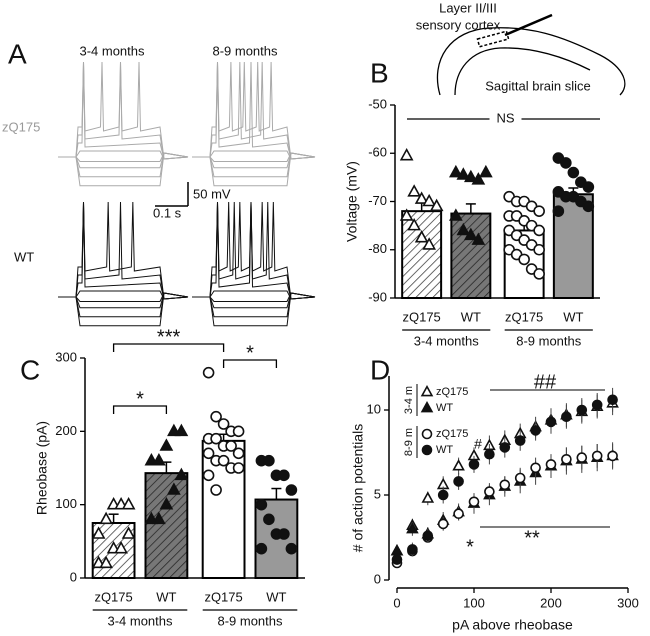 This screenshot has width=650, height=636. Describe the element at coordinates (409, 400) in the screenshot. I see `legend-group: 3-4 m` at that location.